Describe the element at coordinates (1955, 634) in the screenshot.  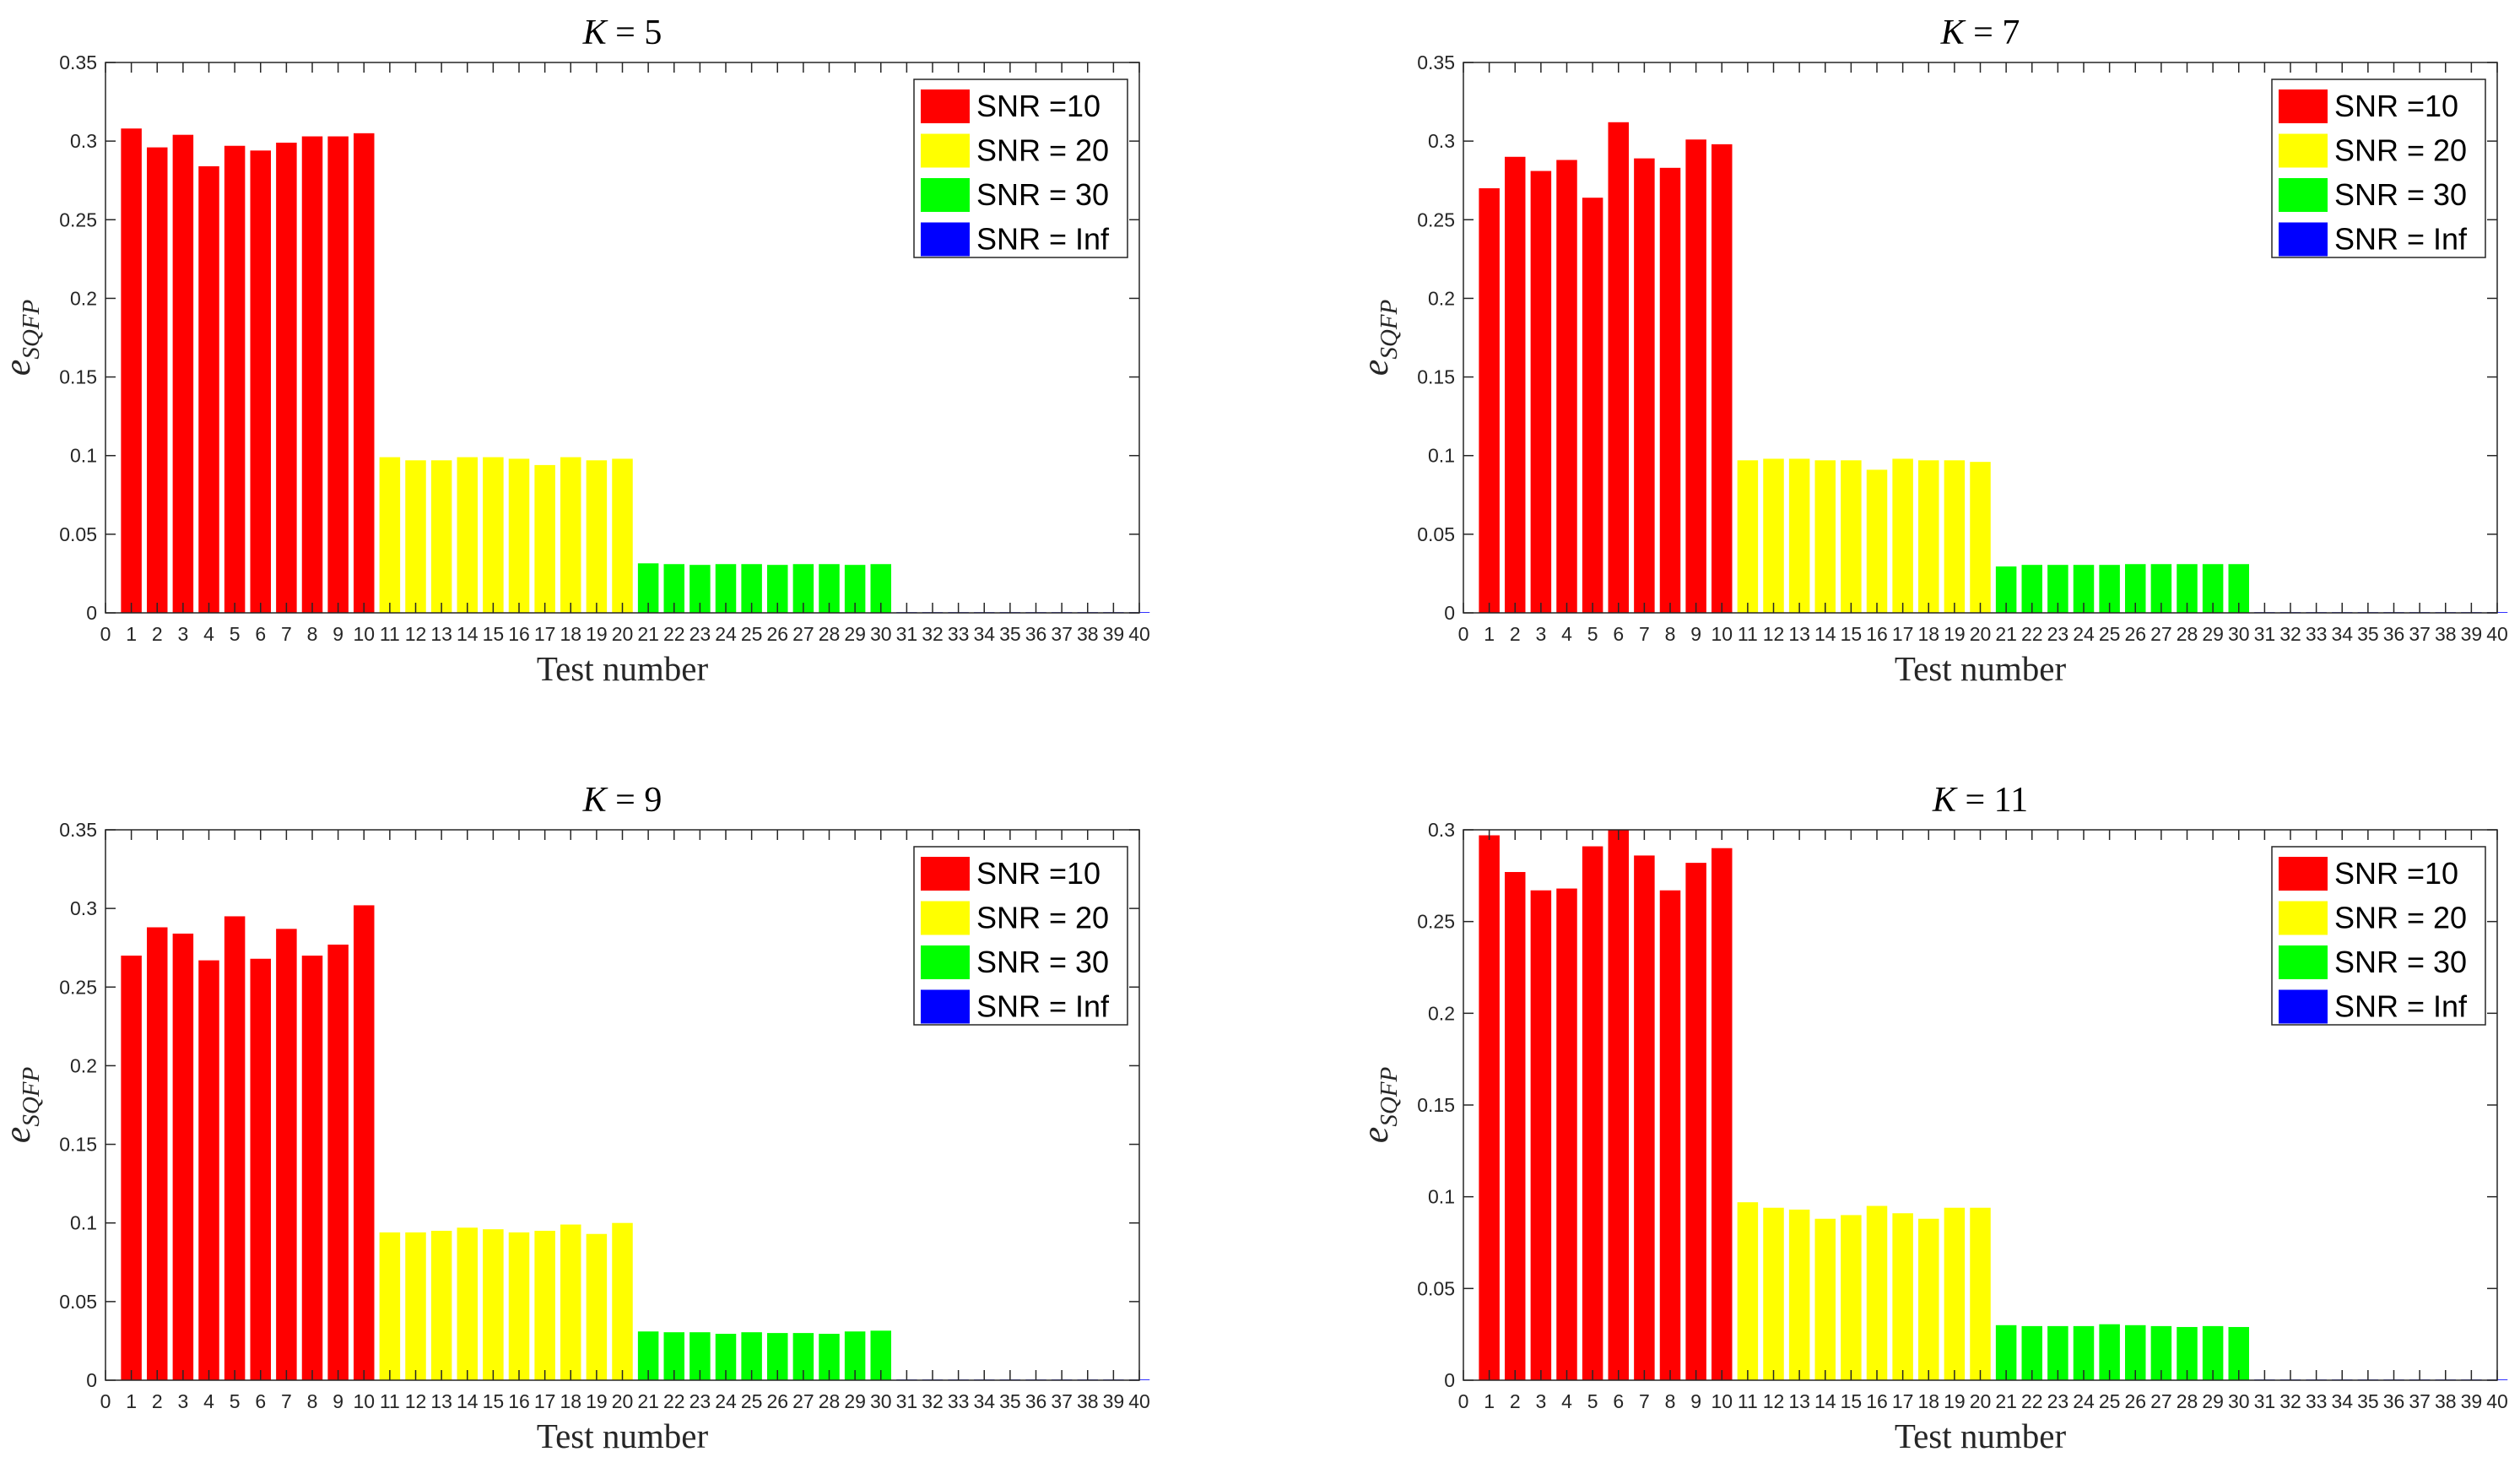
I see `x-tick-label: 19` at that location.